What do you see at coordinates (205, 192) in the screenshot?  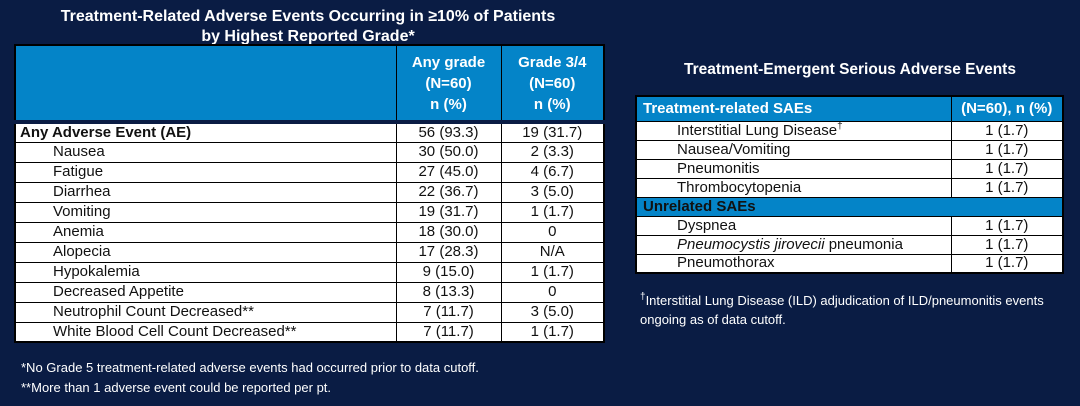 I see `row-label: Diarrhea` at bounding box center [205, 192].